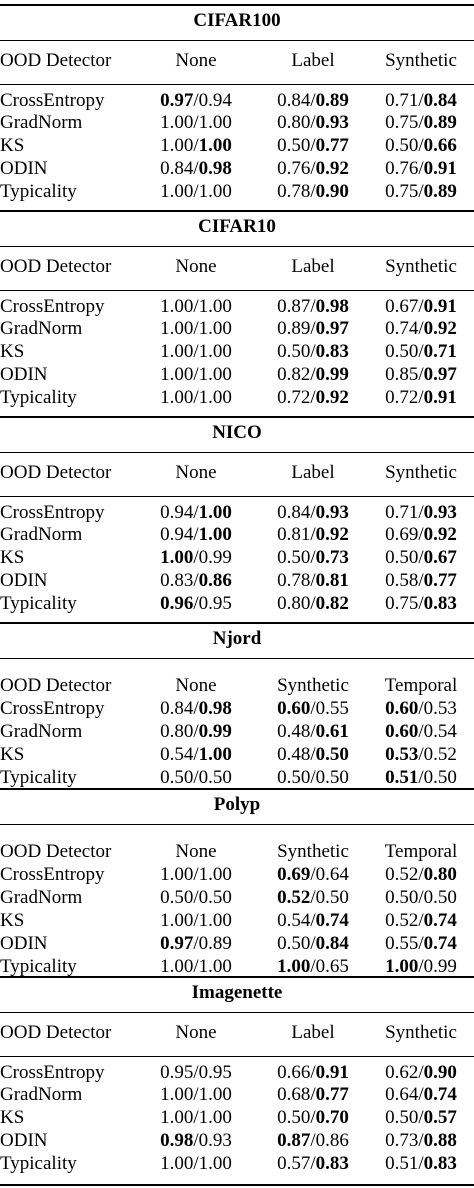  What do you see at coordinates (313, 168) in the screenshot?
I see `score-cell: 0.76/0.92` at bounding box center [313, 168].